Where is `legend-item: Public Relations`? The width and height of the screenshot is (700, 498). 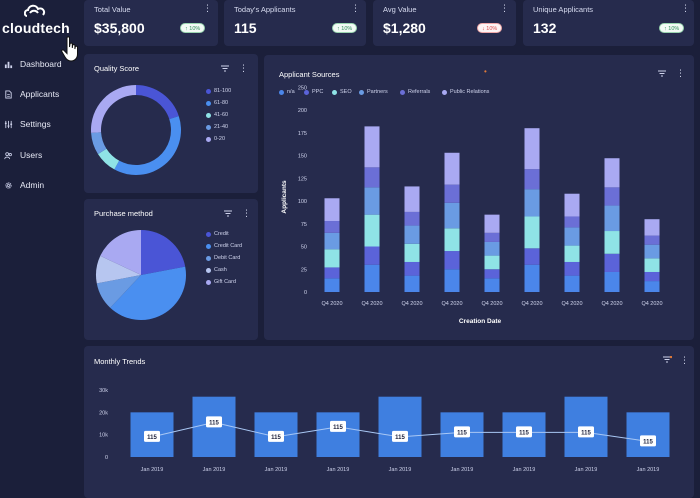
legend-item: Public Relations is located at coordinates (465, 92).